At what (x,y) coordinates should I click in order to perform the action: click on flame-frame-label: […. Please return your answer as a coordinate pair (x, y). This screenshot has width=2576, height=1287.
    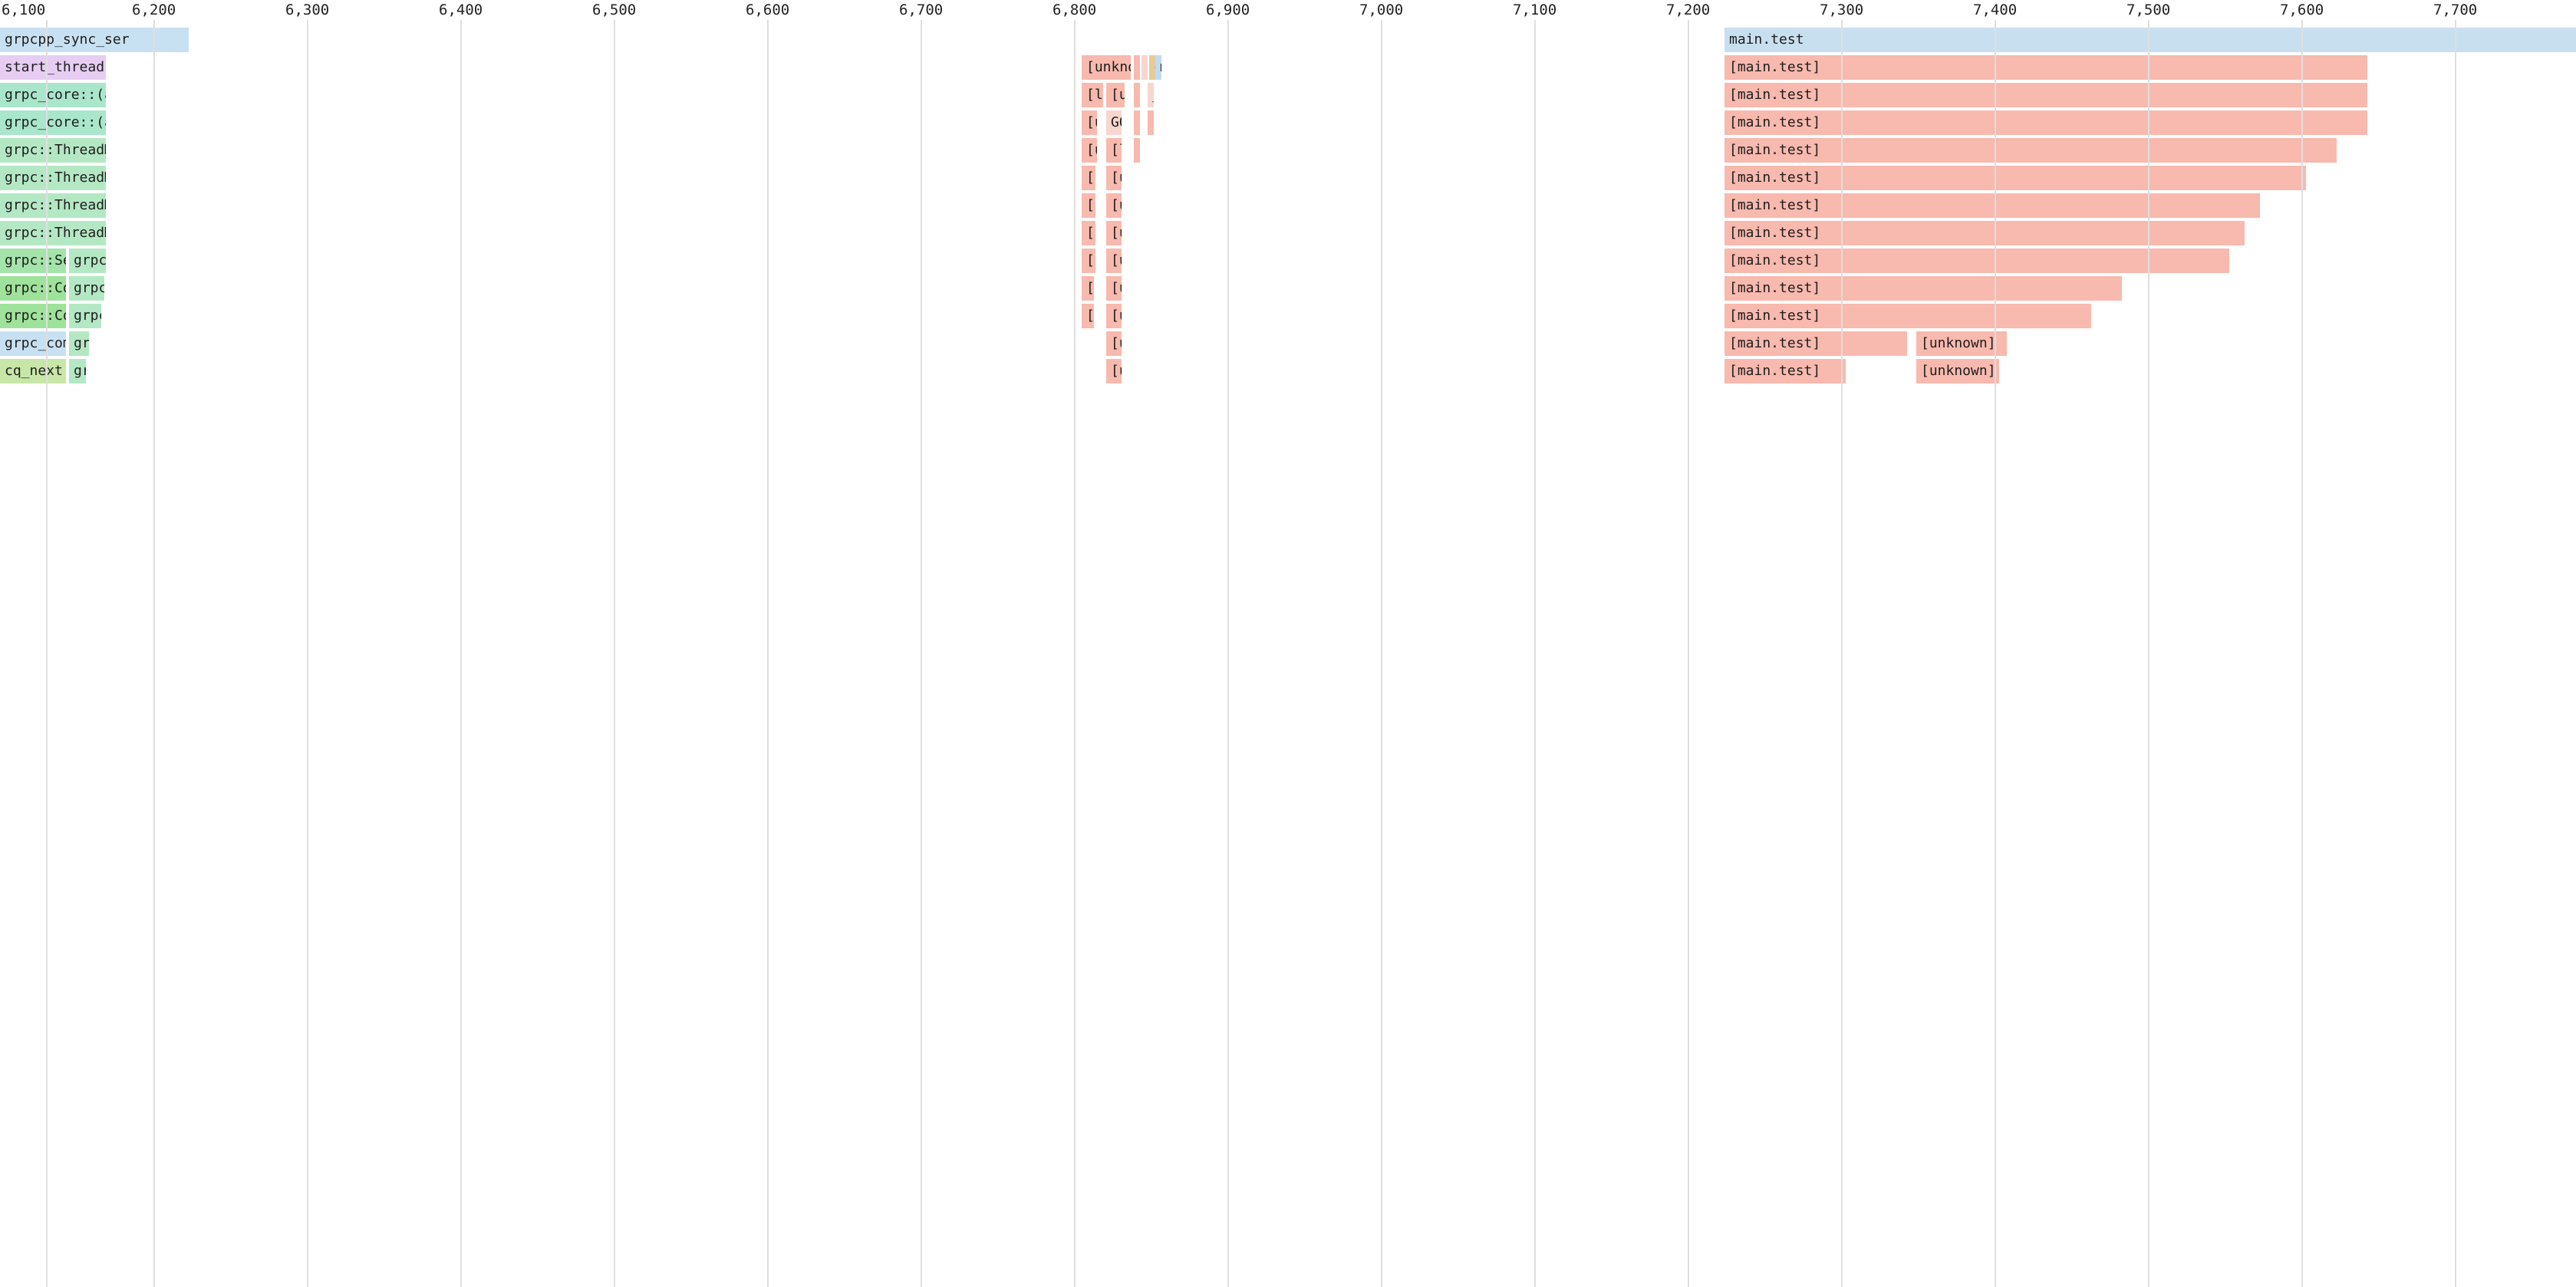
    Looking at the image, I should click on (1153, 122).